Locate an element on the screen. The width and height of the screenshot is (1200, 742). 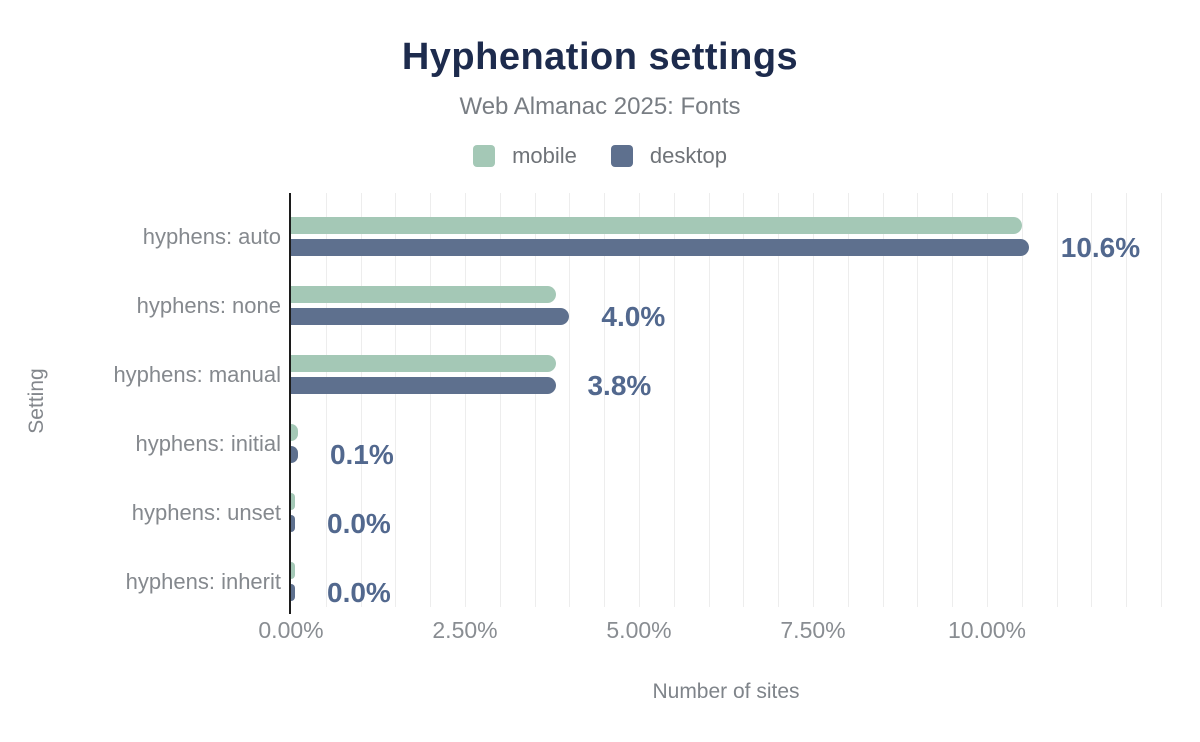
legend-label: desktop is located at coordinates (688, 155).